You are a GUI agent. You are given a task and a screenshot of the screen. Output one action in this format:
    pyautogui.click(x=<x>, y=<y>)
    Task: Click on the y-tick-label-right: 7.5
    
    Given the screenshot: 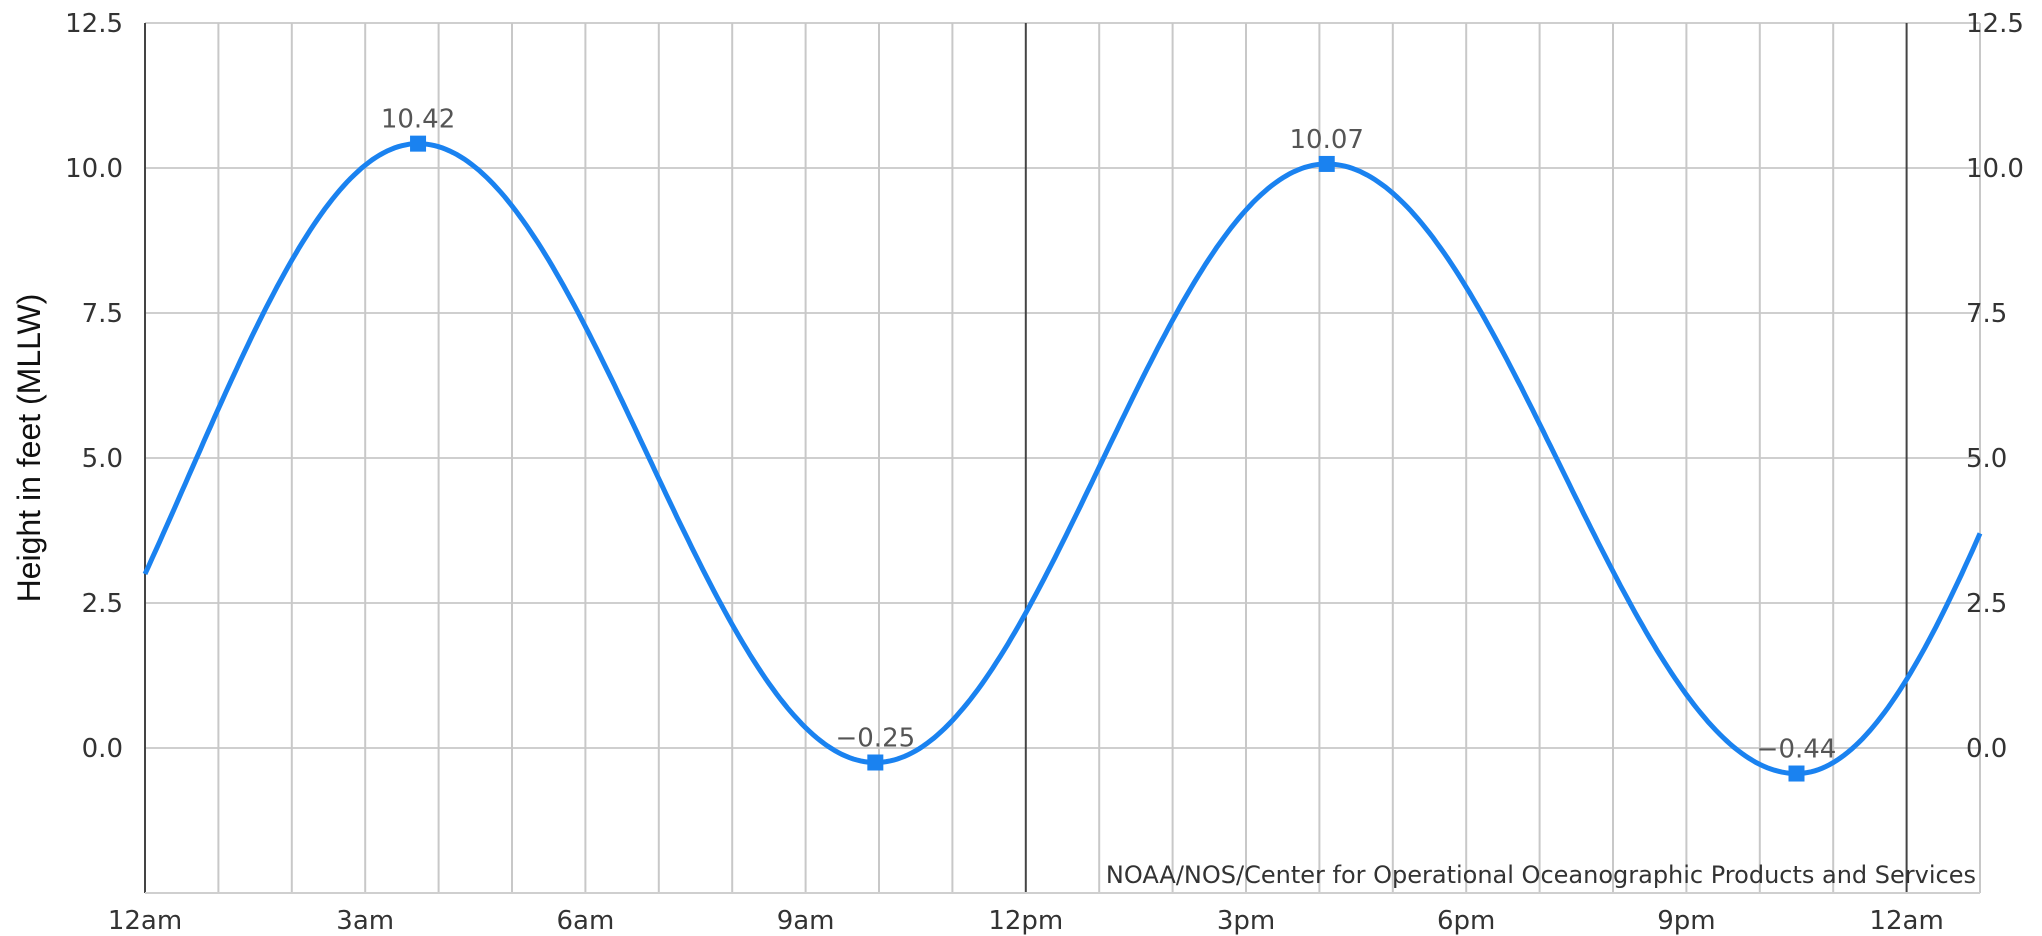 What is the action you would take?
    pyautogui.click(x=1986, y=314)
    